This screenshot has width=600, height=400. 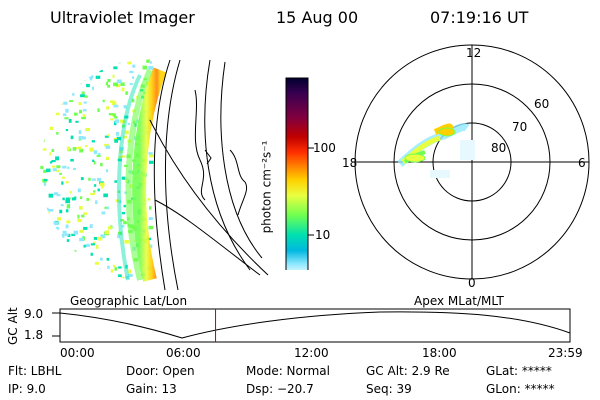 I want to click on geographic-grid-lines, so click(x=209, y=175).